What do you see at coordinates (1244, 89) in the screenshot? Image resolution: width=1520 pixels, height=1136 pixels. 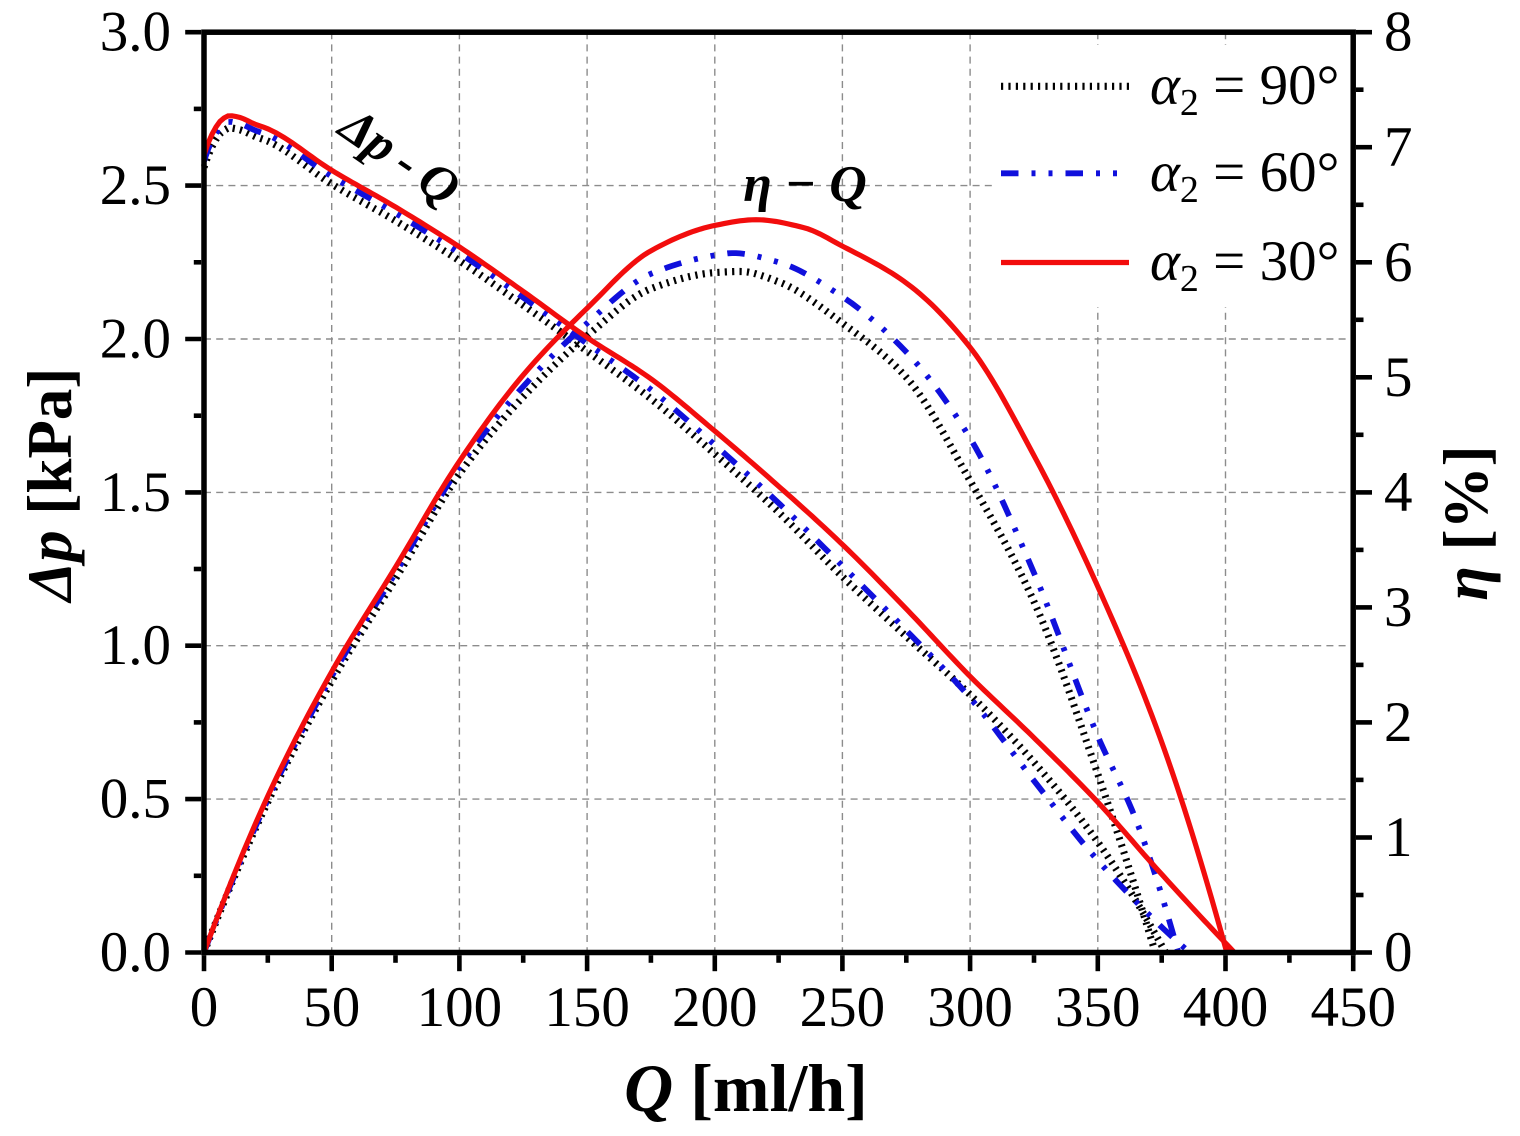 I see `svg-text: α2 = 90°` at bounding box center [1244, 89].